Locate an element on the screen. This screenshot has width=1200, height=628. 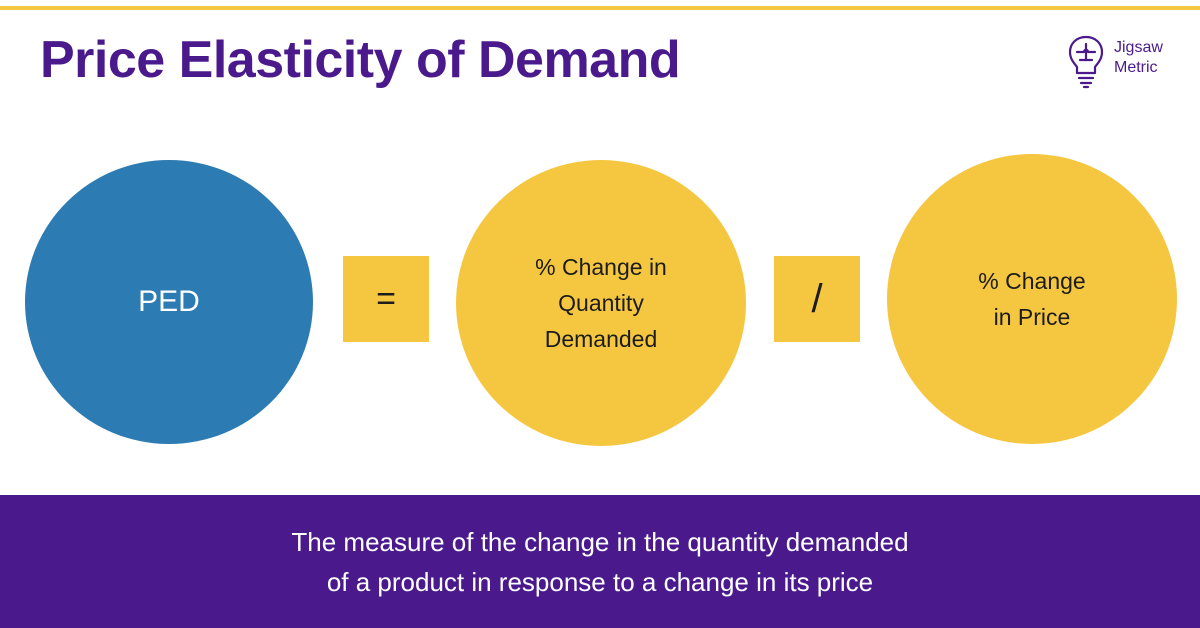
lightbulb-puzzle-icon is located at coordinates (1086, 62).